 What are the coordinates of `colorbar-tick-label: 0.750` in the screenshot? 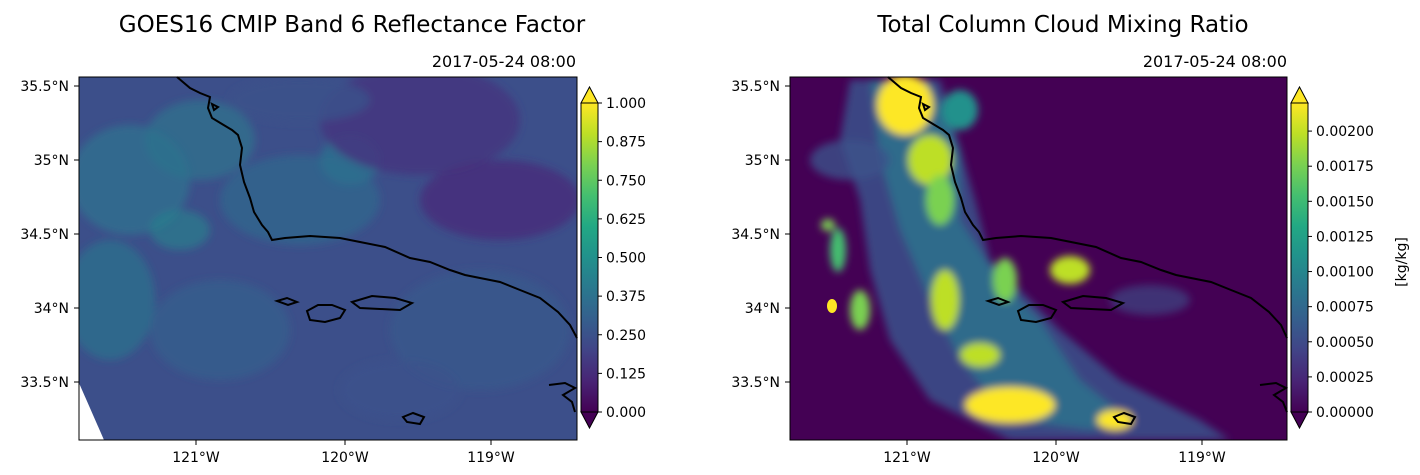 It's located at (626, 181).